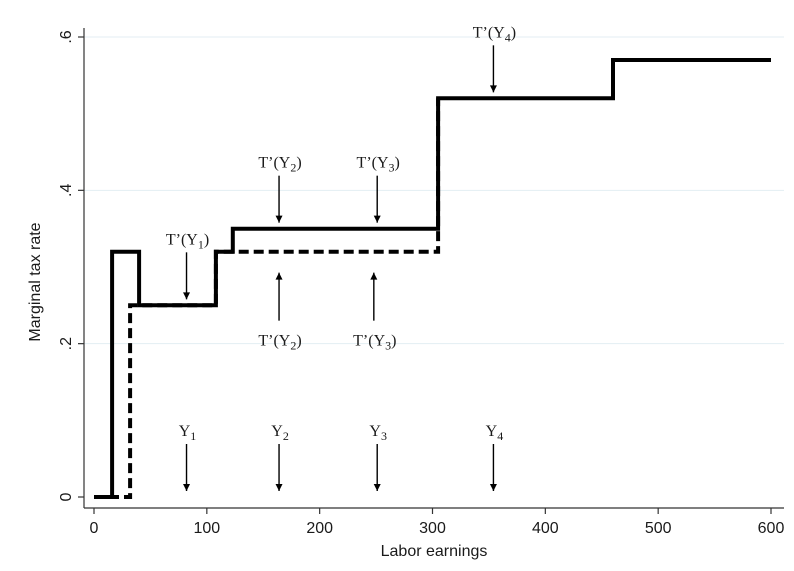  I want to click on y-tick-label: .6, so click(66, 36).